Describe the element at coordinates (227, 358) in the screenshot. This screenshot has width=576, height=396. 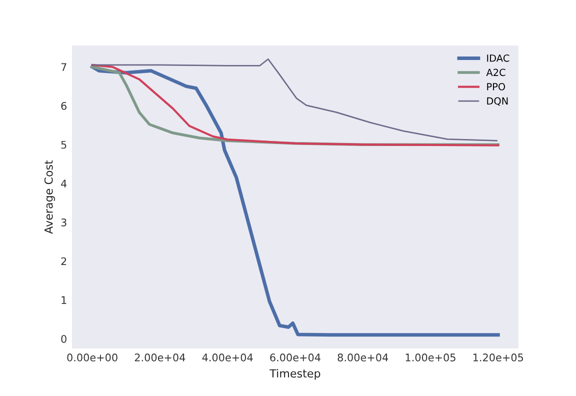
I see `x-tick-label: 4.00e+04` at that location.